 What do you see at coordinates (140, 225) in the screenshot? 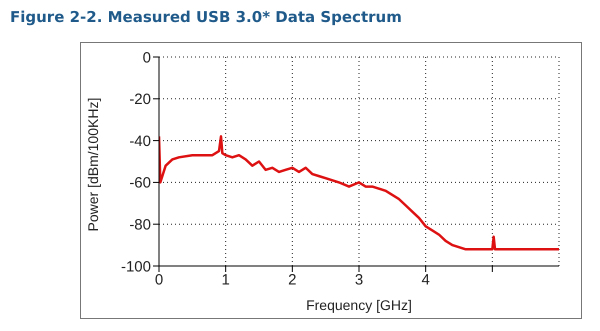
I see `y-tick-label: -80` at bounding box center [140, 225].